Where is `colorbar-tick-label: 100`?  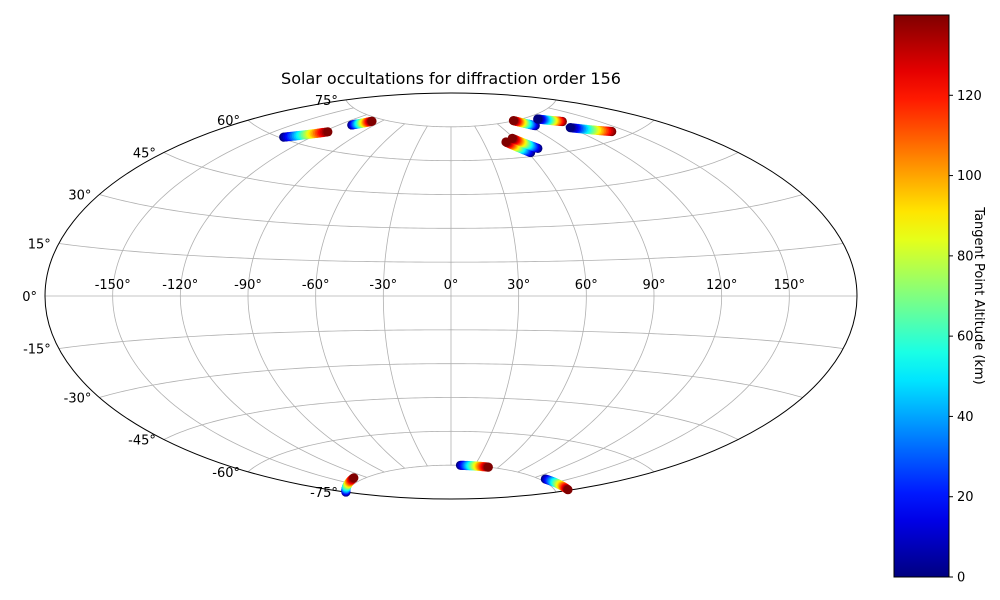
colorbar-tick-label: 100 is located at coordinates (969, 176).